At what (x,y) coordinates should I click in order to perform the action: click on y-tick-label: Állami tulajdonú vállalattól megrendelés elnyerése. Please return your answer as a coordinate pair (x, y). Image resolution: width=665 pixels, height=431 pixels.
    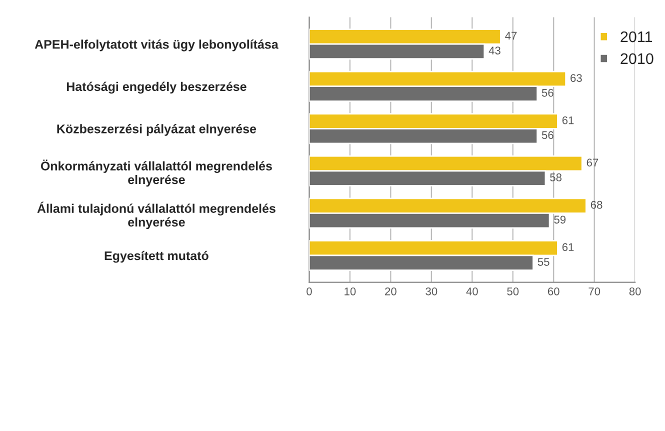
    Looking at the image, I should click on (156, 216).